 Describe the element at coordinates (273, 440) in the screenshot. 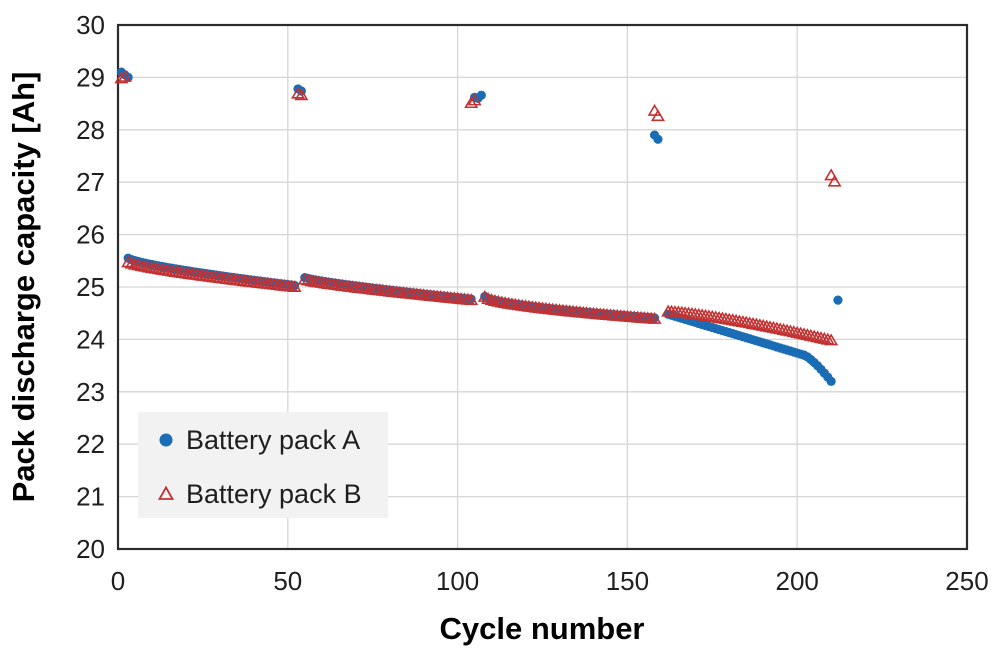

I see `legend-label-pack-a: Battery pack A` at that location.